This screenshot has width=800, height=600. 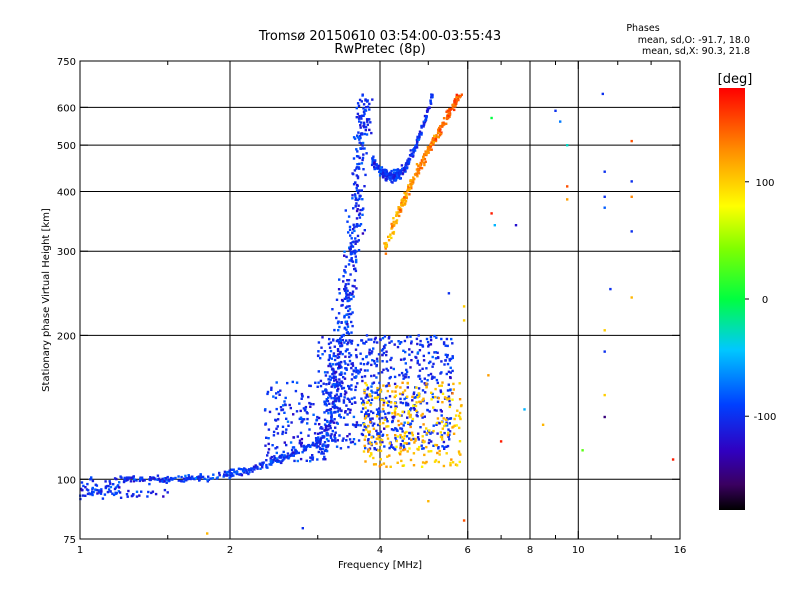 I want to click on chart-title: Tromsø 20150610 03:54:00-03:55:43, so click(x=379, y=36).